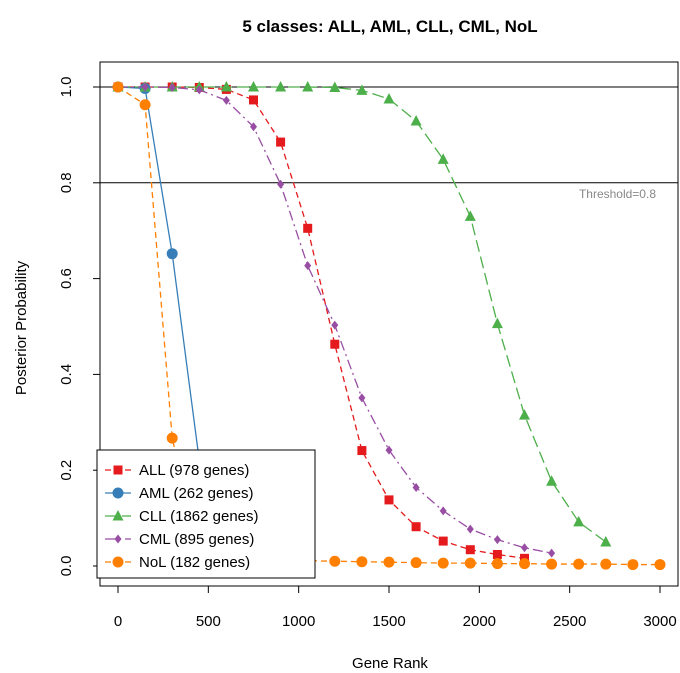 The width and height of the screenshot is (680, 673). What do you see at coordinates (118, 562) in the screenshot?
I see `legend-marker-nol` at bounding box center [118, 562].